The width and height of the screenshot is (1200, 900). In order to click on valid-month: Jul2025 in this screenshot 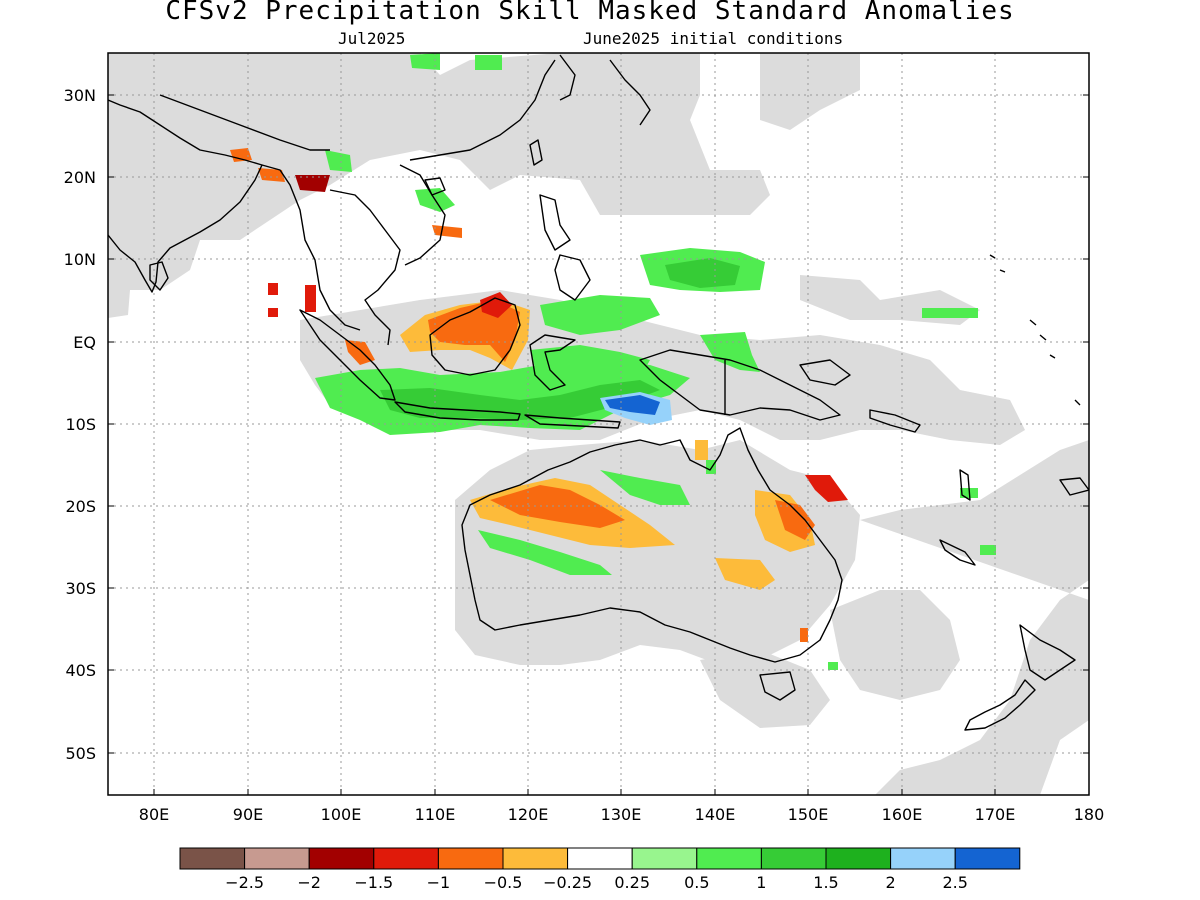, I will do `click(372, 38)`.